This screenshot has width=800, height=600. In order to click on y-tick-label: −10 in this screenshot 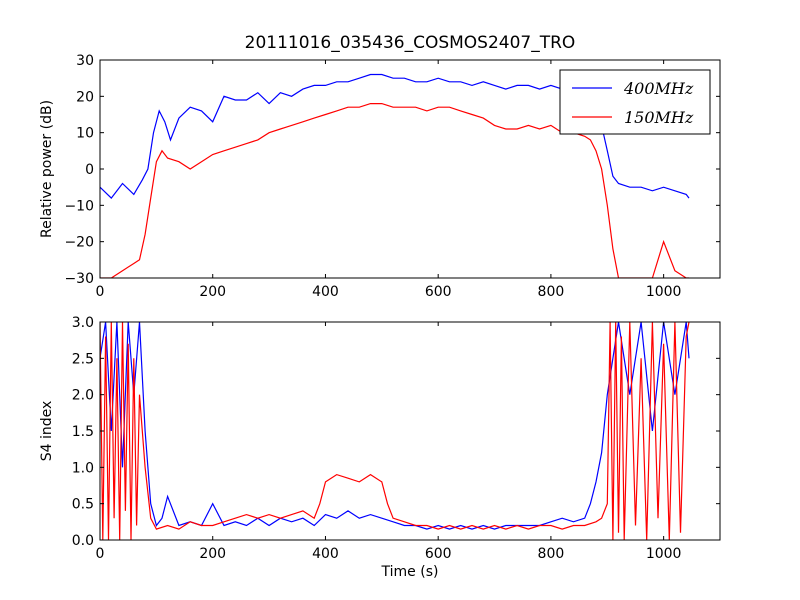, I will do `click(79, 206)`.